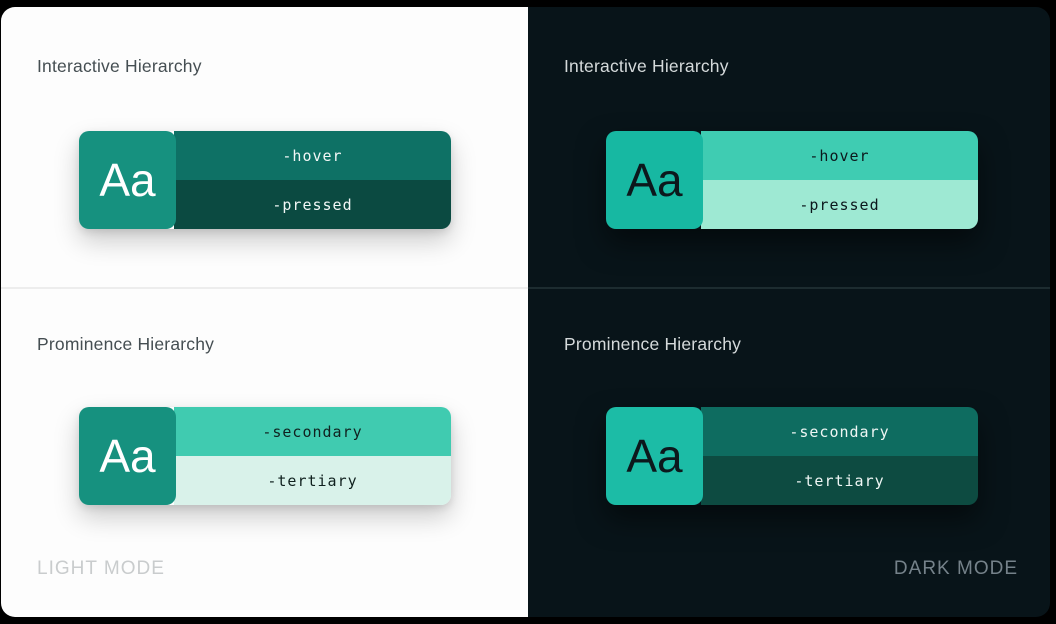 Image resolution: width=1056 pixels, height=624 pixels. I want to click on swatch-group-light-interactive: -hover -pressed Aa, so click(265, 180).